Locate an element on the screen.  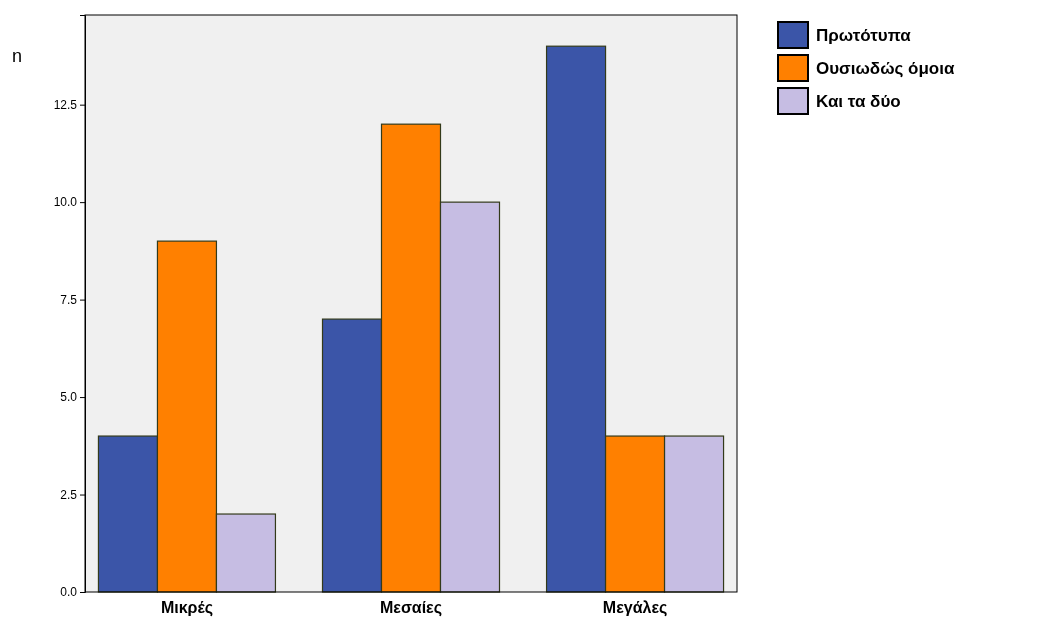
y-tick-label: 7.5 is located at coordinates (69, 299).